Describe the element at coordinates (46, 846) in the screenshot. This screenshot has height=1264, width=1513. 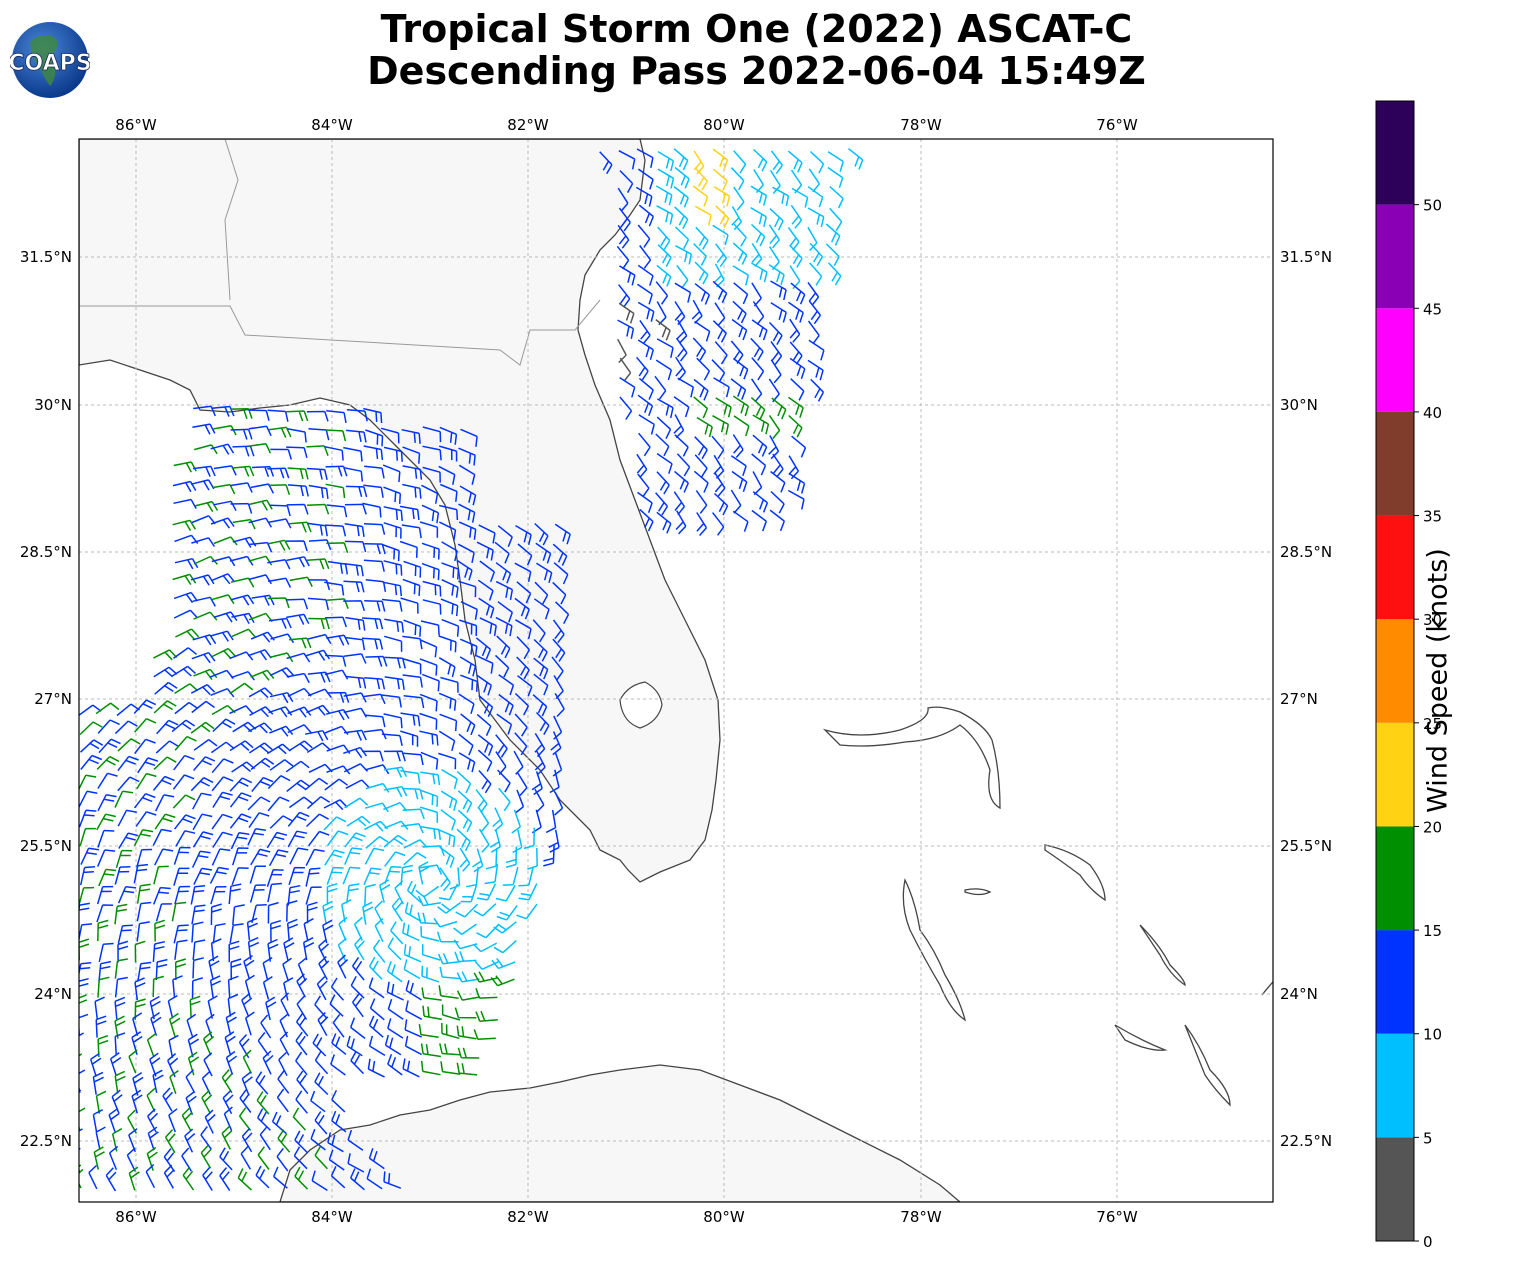
I see `lat-label-left: 25.5°N` at that location.